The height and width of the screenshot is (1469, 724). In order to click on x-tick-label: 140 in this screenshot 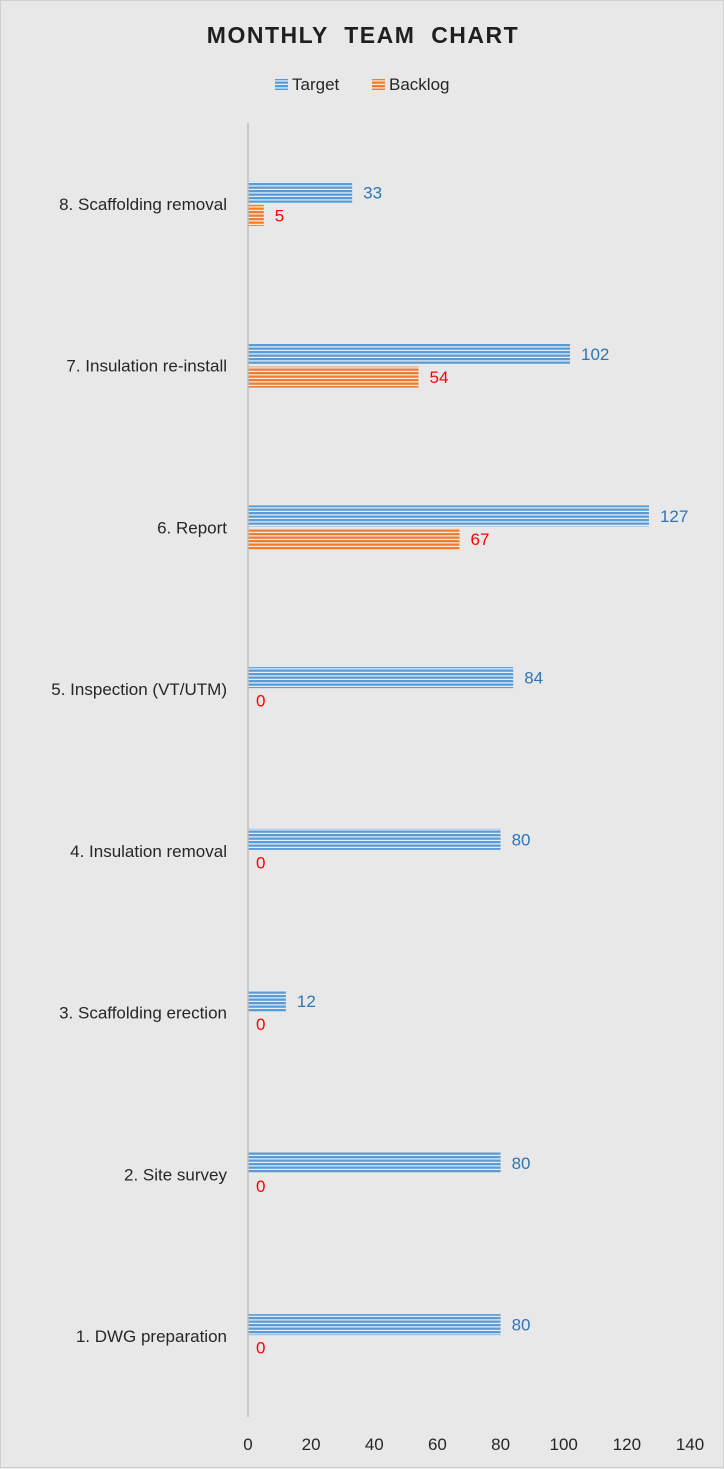, I will do `click(690, 1444)`.